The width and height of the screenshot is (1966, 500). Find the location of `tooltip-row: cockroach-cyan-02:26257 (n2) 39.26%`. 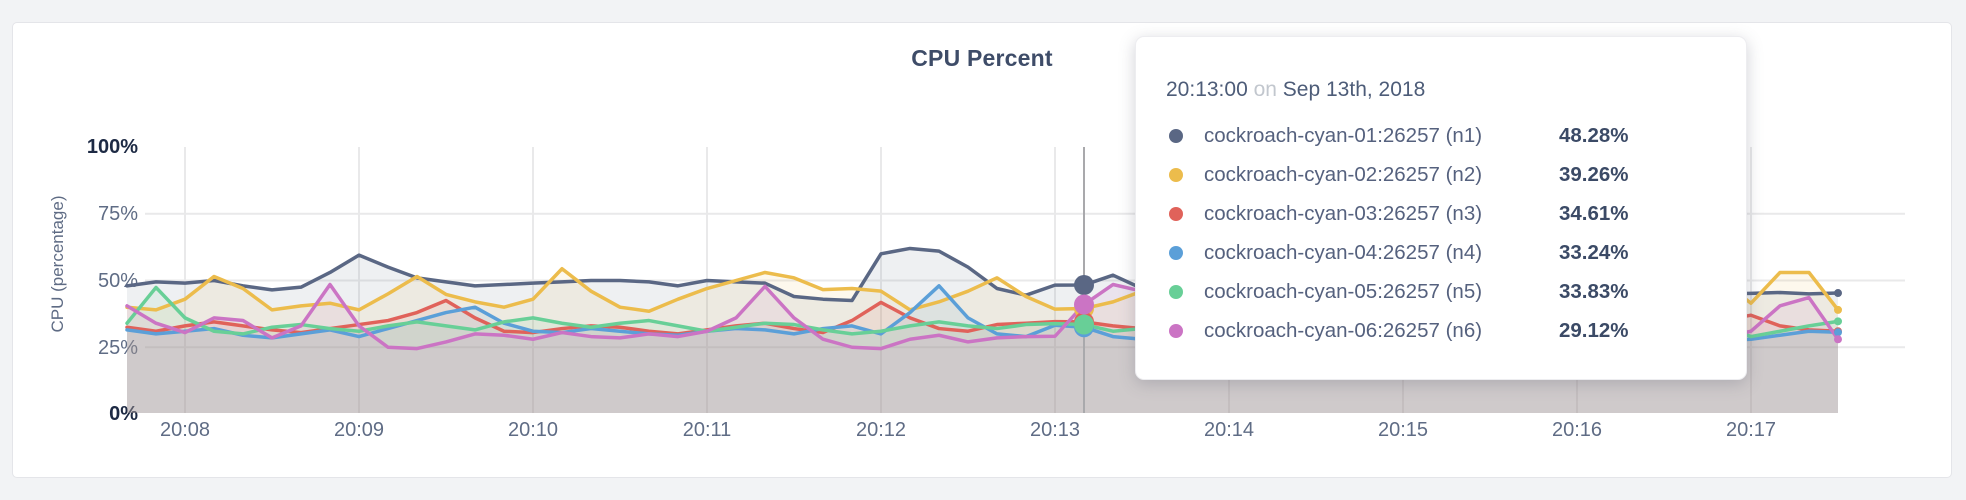

tooltip-row: cockroach-cyan-02:26257 (n2) 39.26% is located at coordinates (1444, 174).